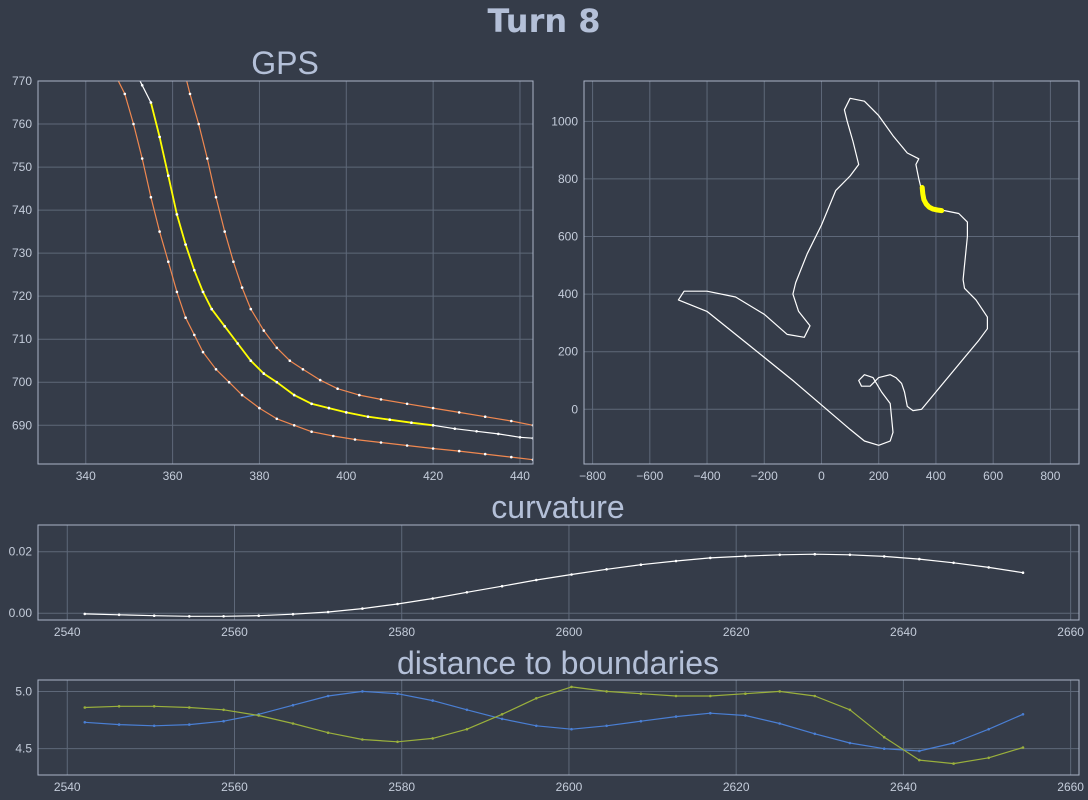 The width and height of the screenshot is (1088, 800). What do you see at coordinates (86, 476) in the screenshot?
I see `gps-x-tick-label: 340` at bounding box center [86, 476].